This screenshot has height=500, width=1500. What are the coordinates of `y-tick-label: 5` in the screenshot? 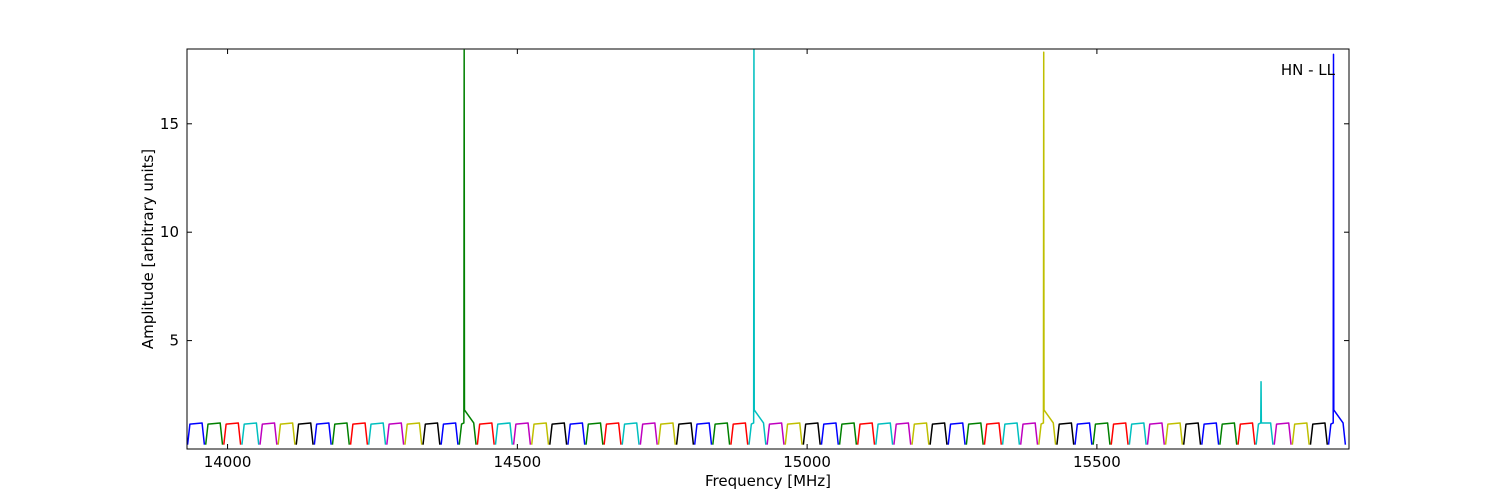 It's located at (174, 341).